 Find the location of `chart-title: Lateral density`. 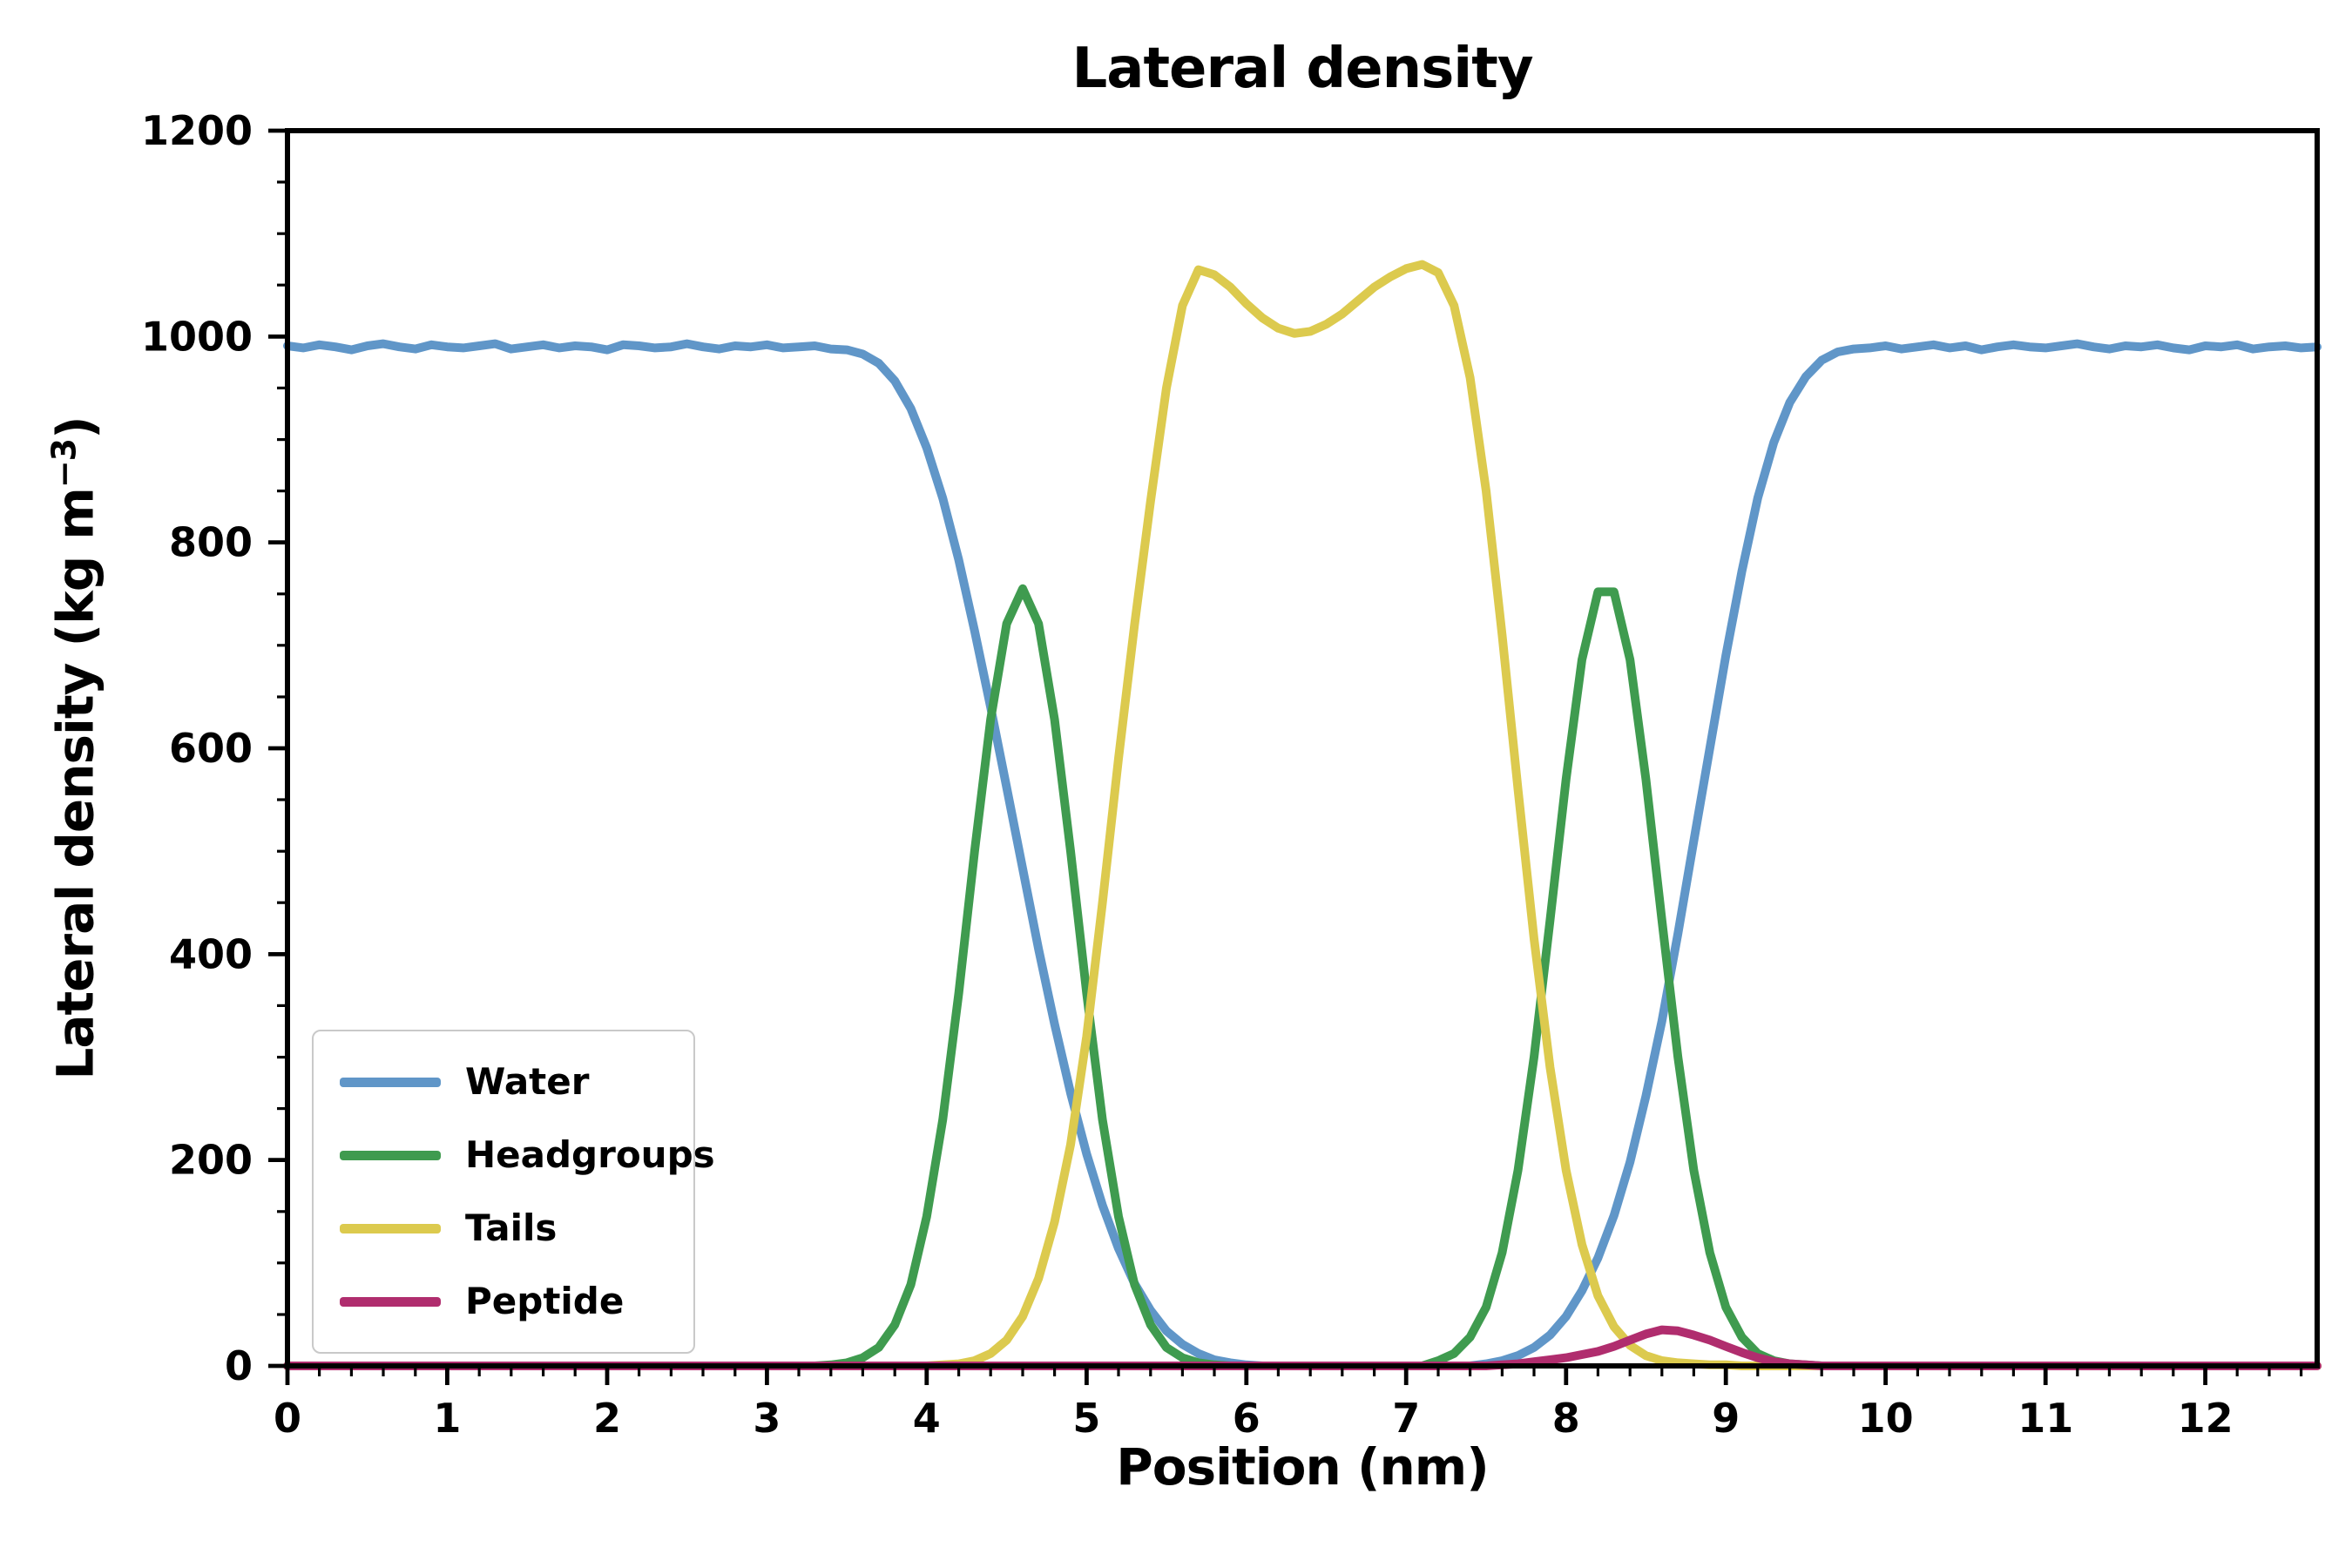

chart-title: Lateral density is located at coordinates (1302, 69).